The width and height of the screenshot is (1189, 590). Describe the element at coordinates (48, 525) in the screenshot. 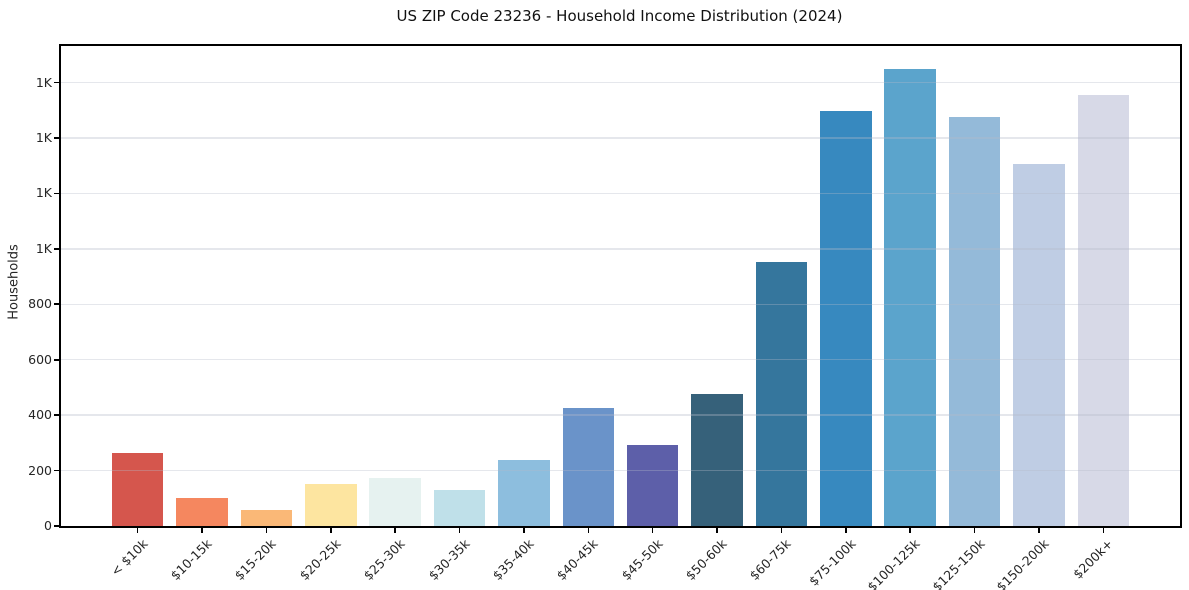

I see `y-tick-label: 0` at that location.